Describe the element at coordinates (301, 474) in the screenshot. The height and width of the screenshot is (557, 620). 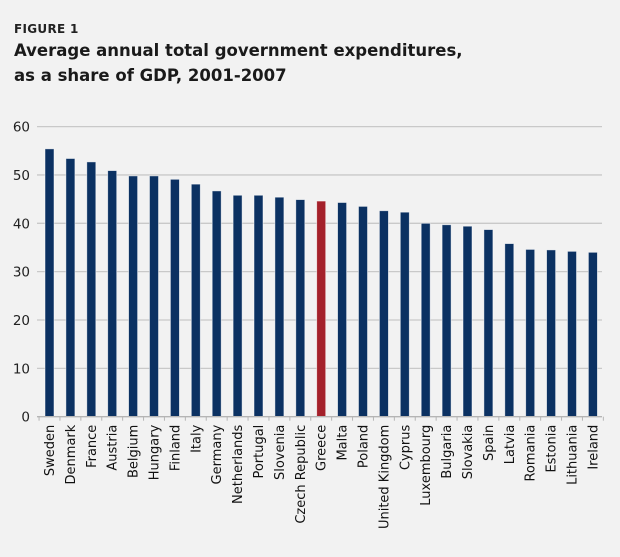
I see `x-tick-label: Czech Republic` at that location.